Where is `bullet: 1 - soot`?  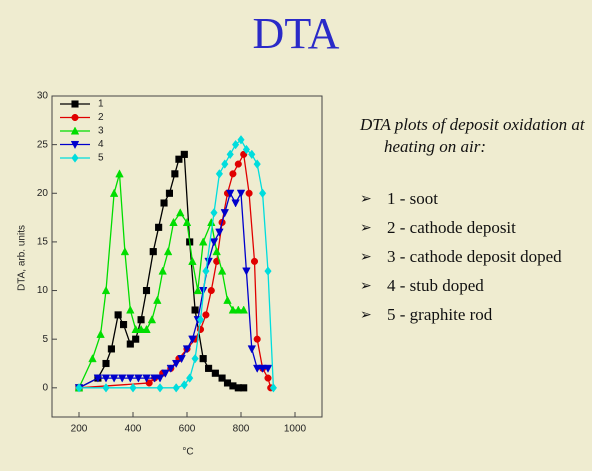
bullet: 1 - soot is located at coordinates (472, 199).